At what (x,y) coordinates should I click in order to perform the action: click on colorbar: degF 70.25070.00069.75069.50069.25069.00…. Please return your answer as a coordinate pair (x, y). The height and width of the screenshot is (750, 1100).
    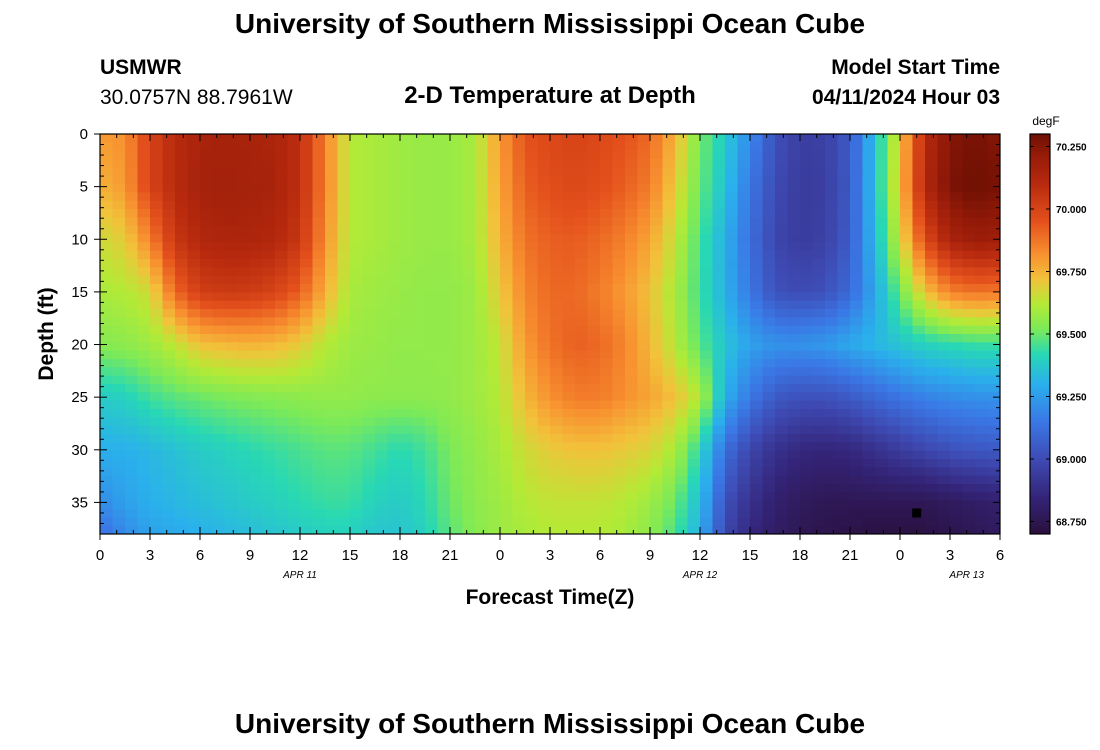
    Looking at the image, I should click on (1058, 324).